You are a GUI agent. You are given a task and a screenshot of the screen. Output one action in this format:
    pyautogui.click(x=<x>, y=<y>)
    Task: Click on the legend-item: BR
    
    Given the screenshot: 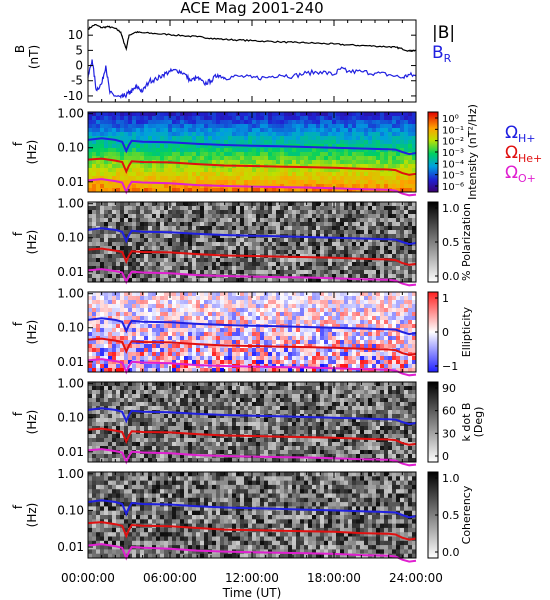 What is the action you would take?
    pyautogui.click(x=442, y=54)
    